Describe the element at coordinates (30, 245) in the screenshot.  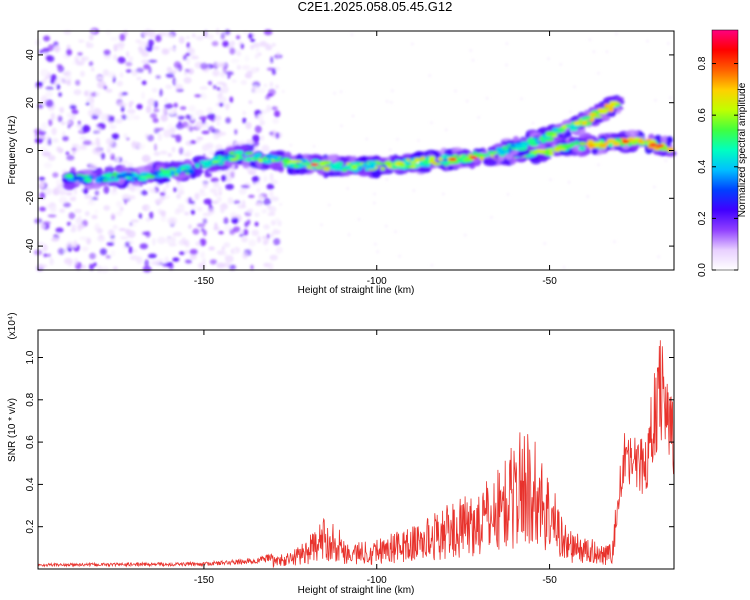
I see `spectrogram-y-tick-label: -40` at that location.